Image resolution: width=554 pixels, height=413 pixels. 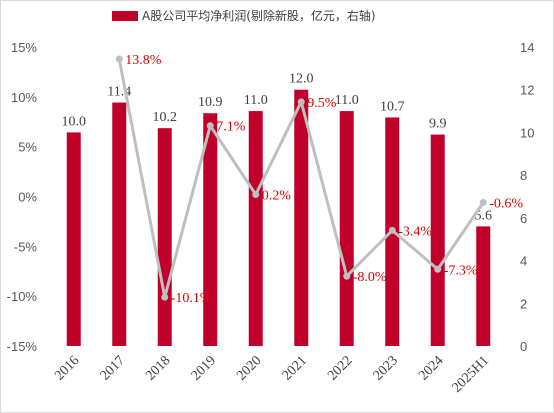 What do you see at coordinates (158, 368) in the screenshot?
I see `category-label: 2018` at bounding box center [158, 368].